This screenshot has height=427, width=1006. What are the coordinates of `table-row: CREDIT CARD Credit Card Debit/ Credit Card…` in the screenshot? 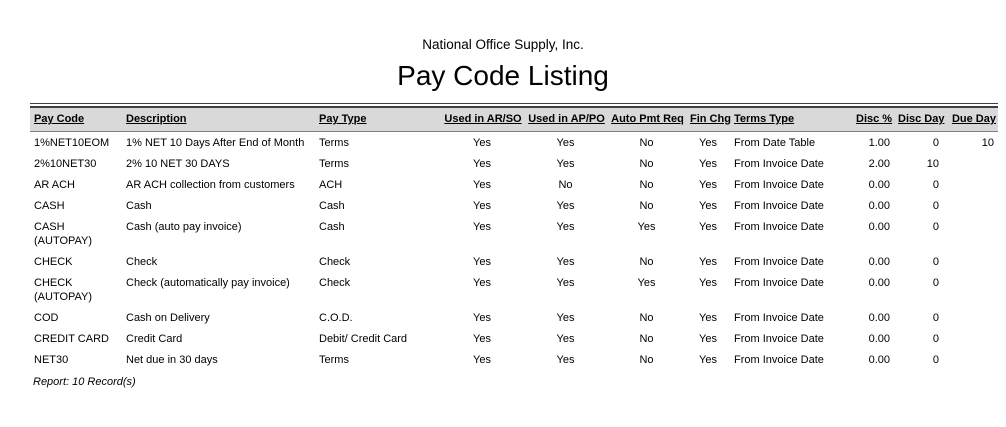 It's located at (514, 338).